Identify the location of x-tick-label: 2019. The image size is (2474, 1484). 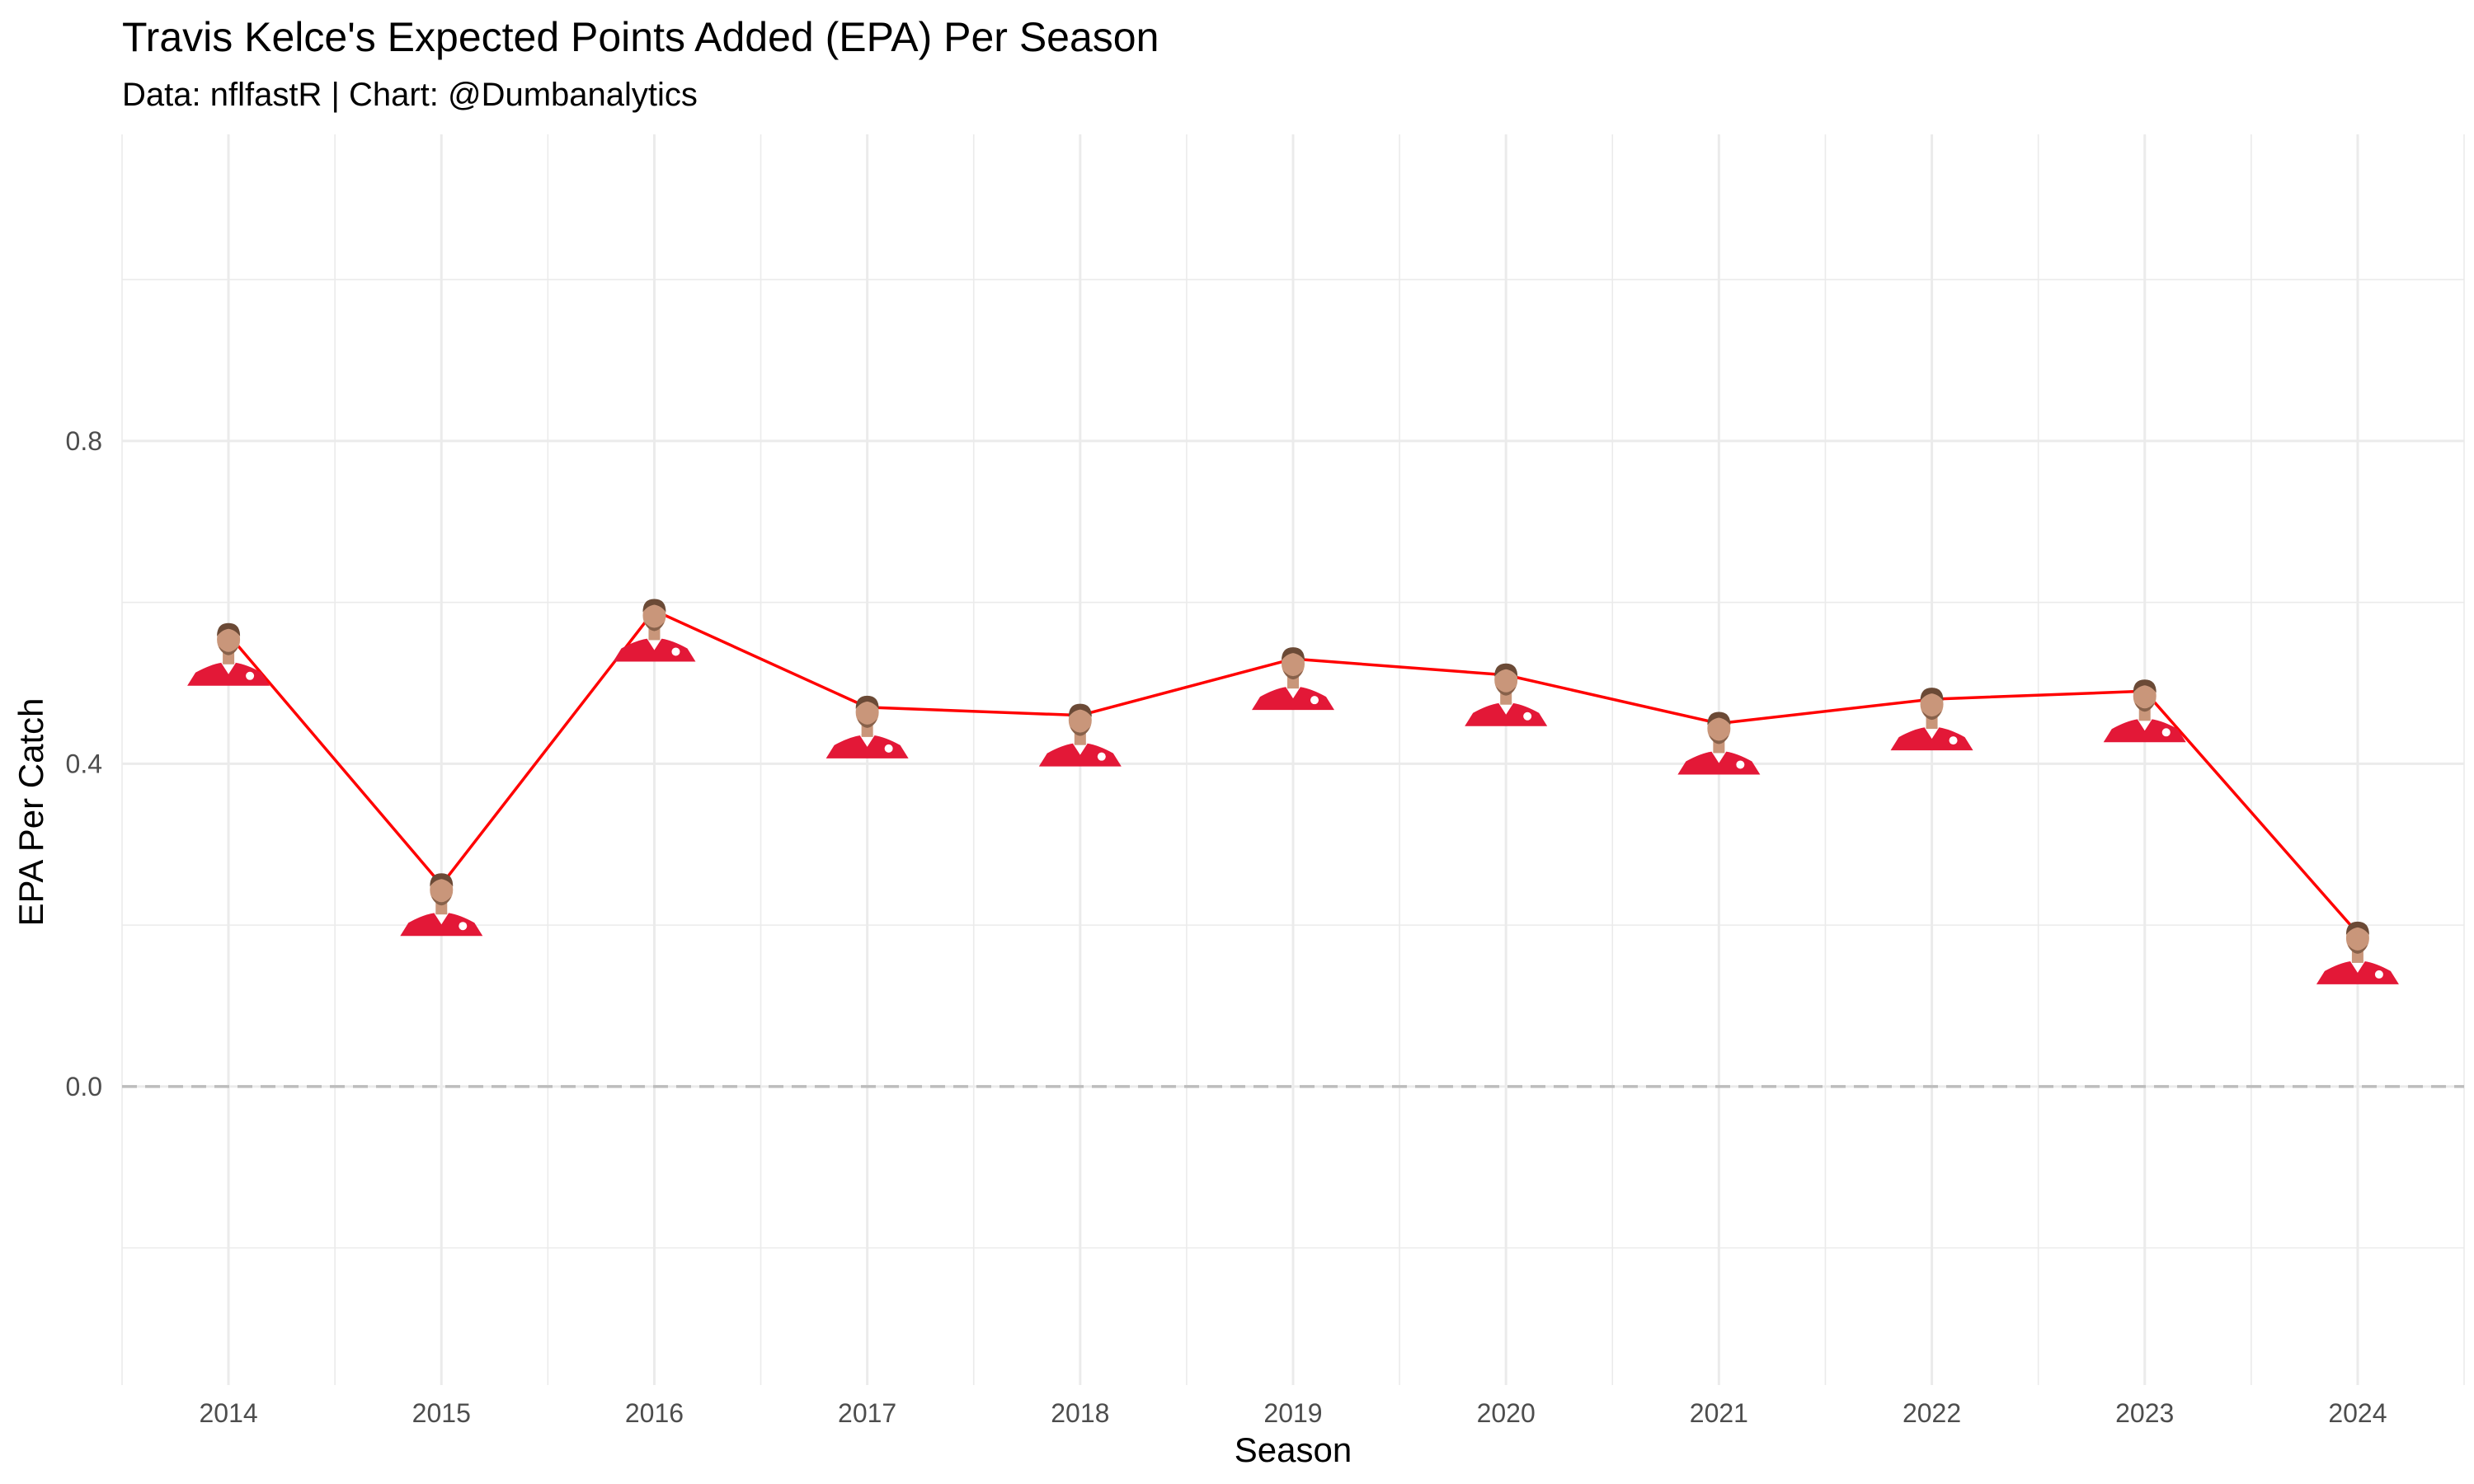
(1292, 1413).